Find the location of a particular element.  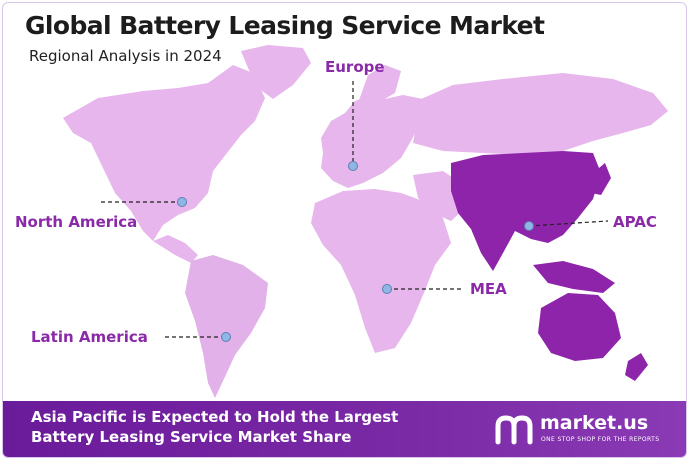

page-subtitle: Regional Analysis in 2024 is located at coordinates (125, 56).